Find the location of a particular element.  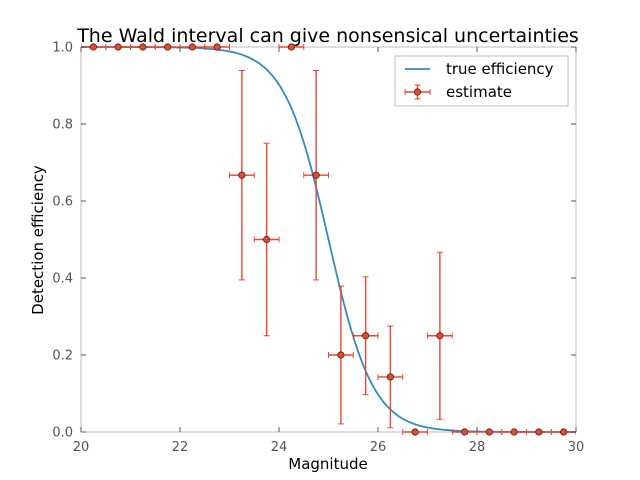

legend-label-true-efficiency: true efficiency is located at coordinates (500, 69).